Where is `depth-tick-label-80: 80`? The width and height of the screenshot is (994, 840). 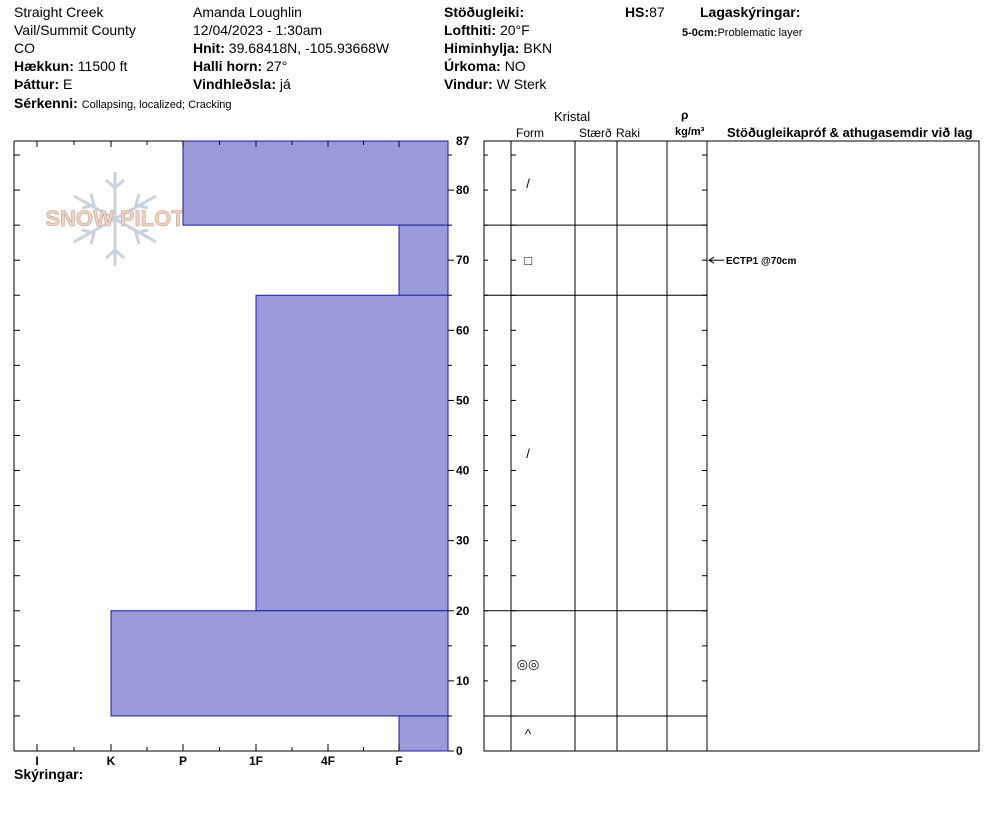
depth-tick-label-80: 80 is located at coordinates (463, 190).